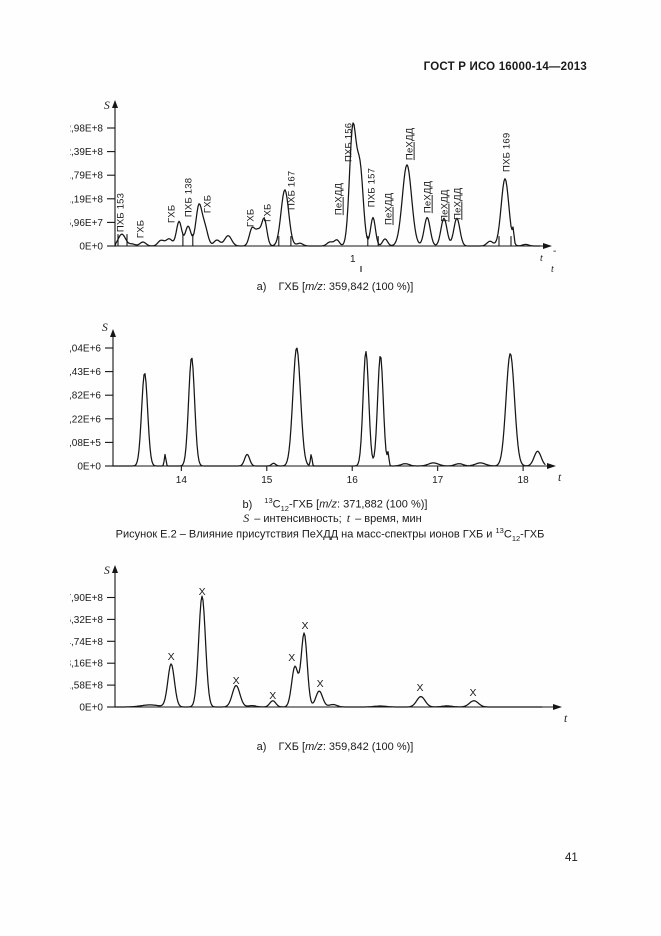 The width and height of the screenshot is (661, 936). Describe the element at coordinates (348, 518) in the screenshot. I see `variable-t: t` at that location.